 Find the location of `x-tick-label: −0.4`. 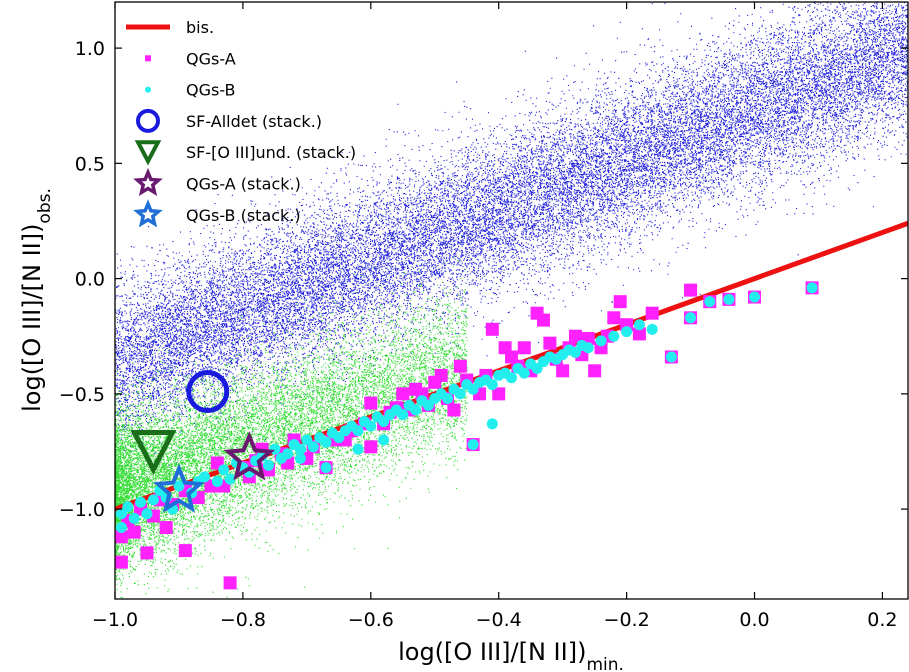

x-tick-label: −0.4 is located at coordinates (499, 620).